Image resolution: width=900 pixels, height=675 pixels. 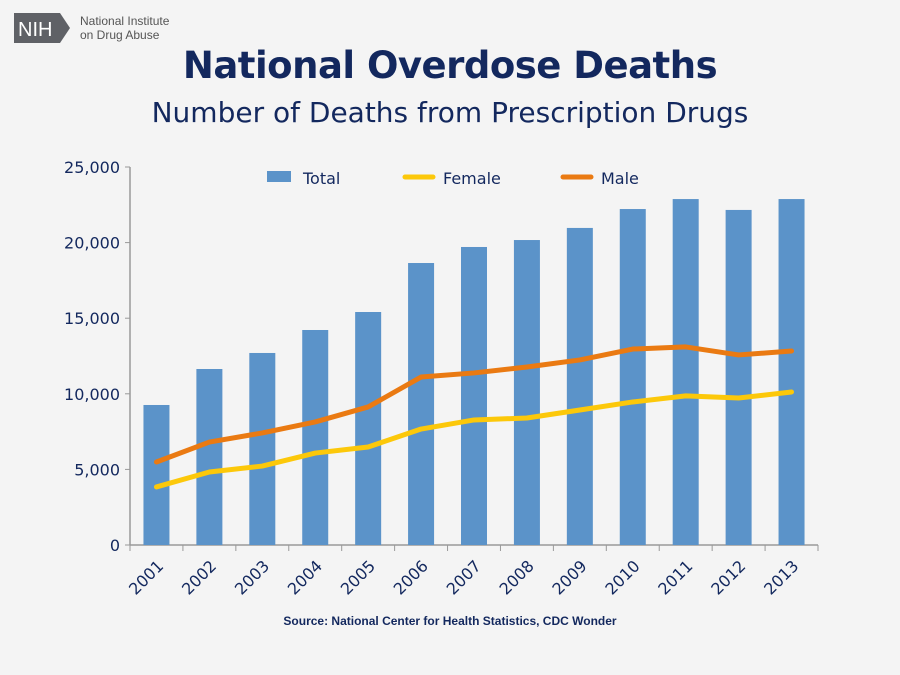 What do you see at coordinates (92, 318) in the screenshot?
I see `y-tick-label: 15,000` at bounding box center [92, 318].